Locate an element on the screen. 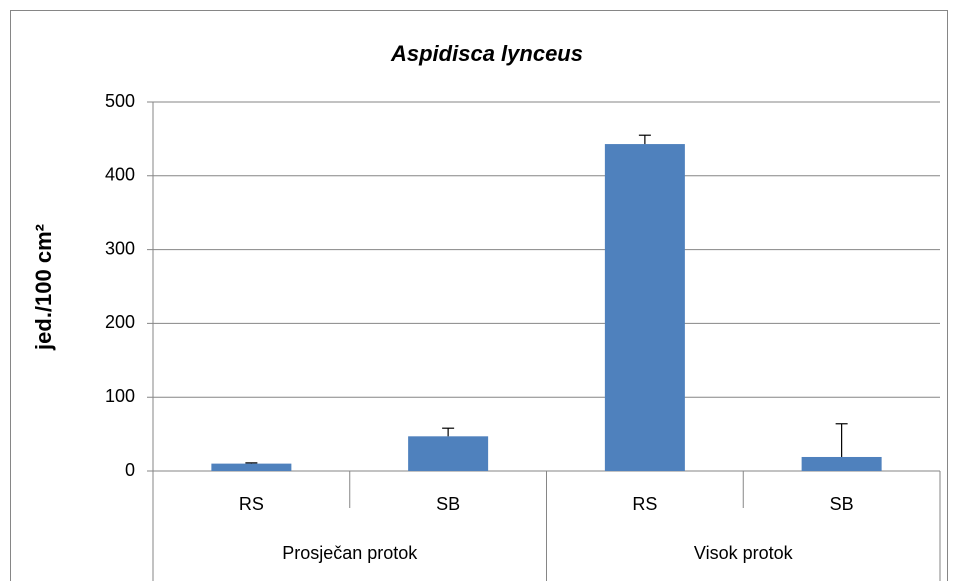 Image resolution: width=958 pixels, height=581 pixels. y-tick-label: 0 is located at coordinates (130, 470).